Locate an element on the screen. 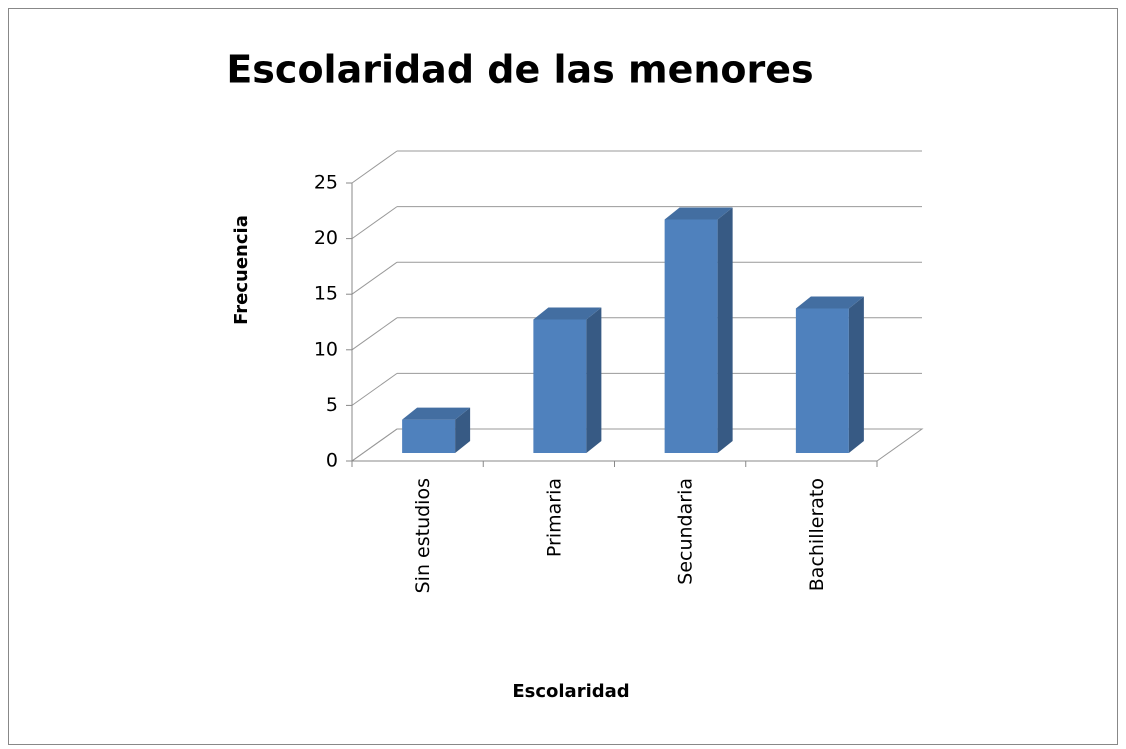 This screenshot has width=1126, height=749. x-tick-label: Secundaria is located at coordinates (686, 531).